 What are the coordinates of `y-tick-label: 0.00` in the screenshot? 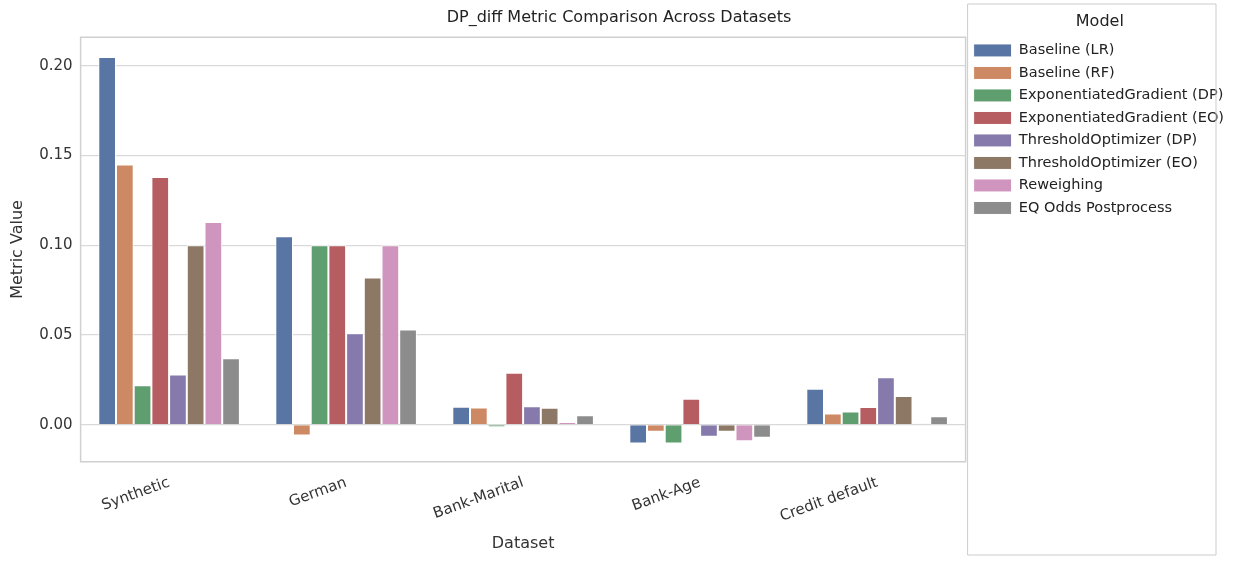 It's located at (56, 423).